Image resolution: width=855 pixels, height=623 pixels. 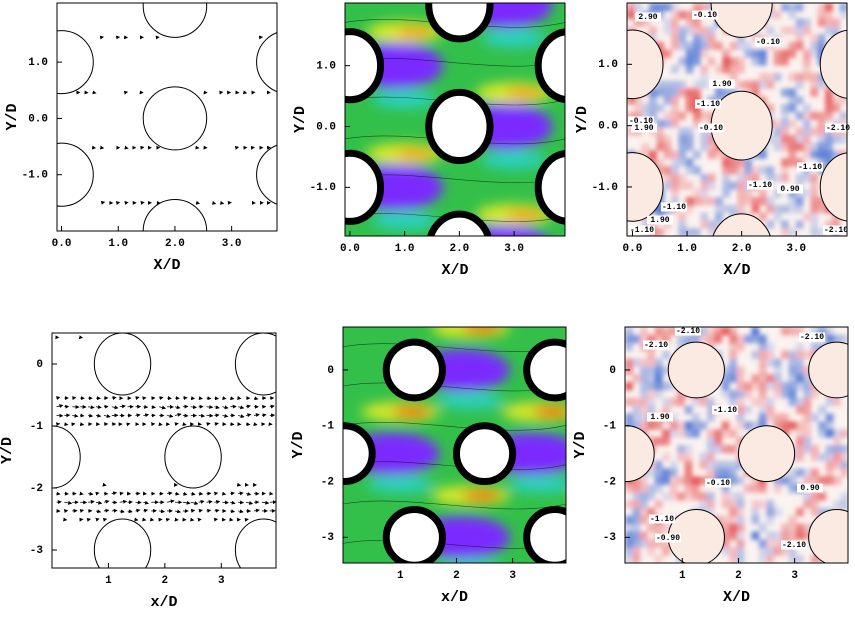 I want to click on y-tick-label: 1.0, so click(x=326, y=67).